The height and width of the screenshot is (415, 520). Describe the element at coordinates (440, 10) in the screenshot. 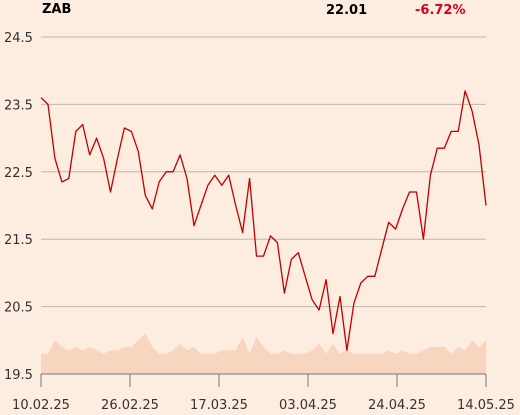

I see `price-change: -6.72%` at that location.